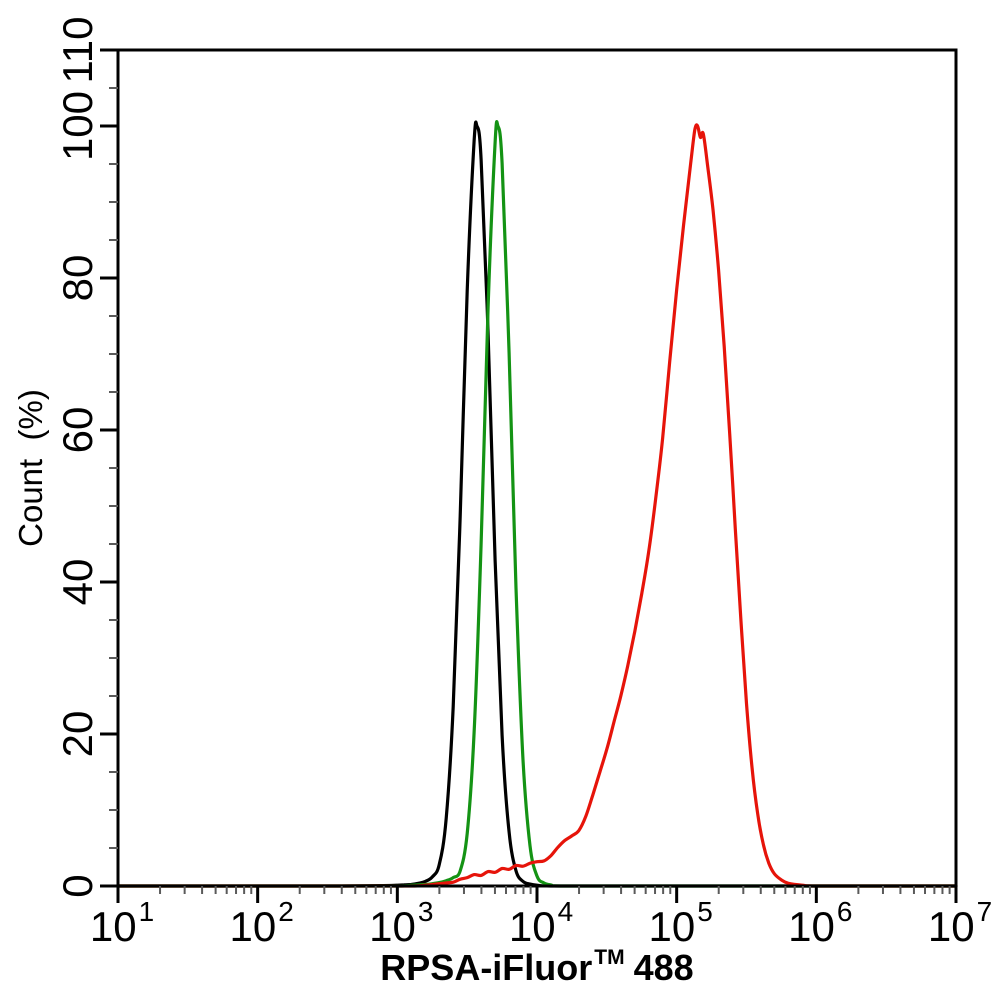  What do you see at coordinates (77, 126) in the screenshot?
I see `y-tick-label: 100` at bounding box center [77, 126].